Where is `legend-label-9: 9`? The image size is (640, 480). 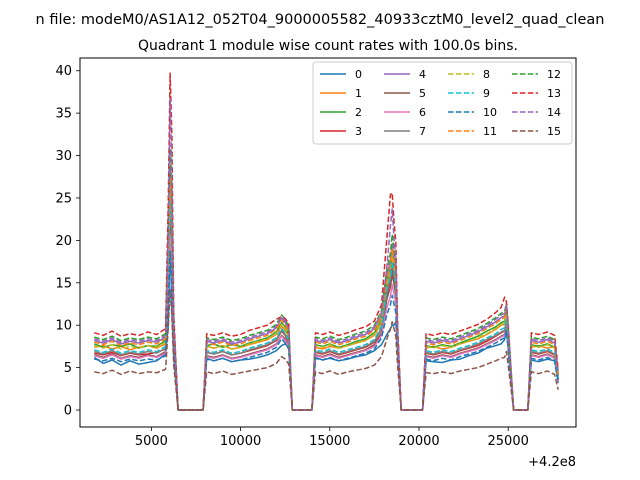 legend-label-9: 9 is located at coordinates (486, 93).